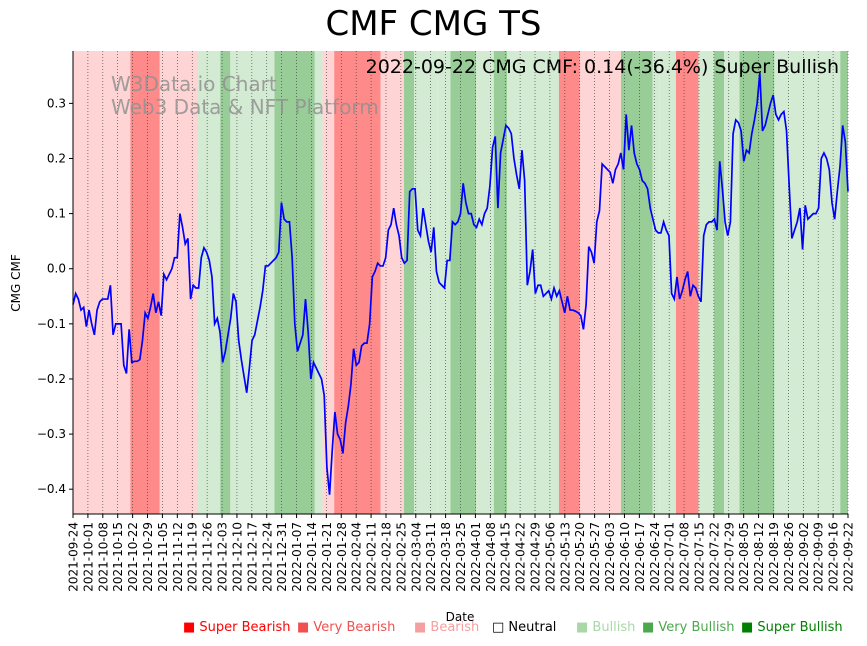  Describe the element at coordinates (804, 557) in the screenshot. I see `x-tick-label: 2022-09-02` at that location.